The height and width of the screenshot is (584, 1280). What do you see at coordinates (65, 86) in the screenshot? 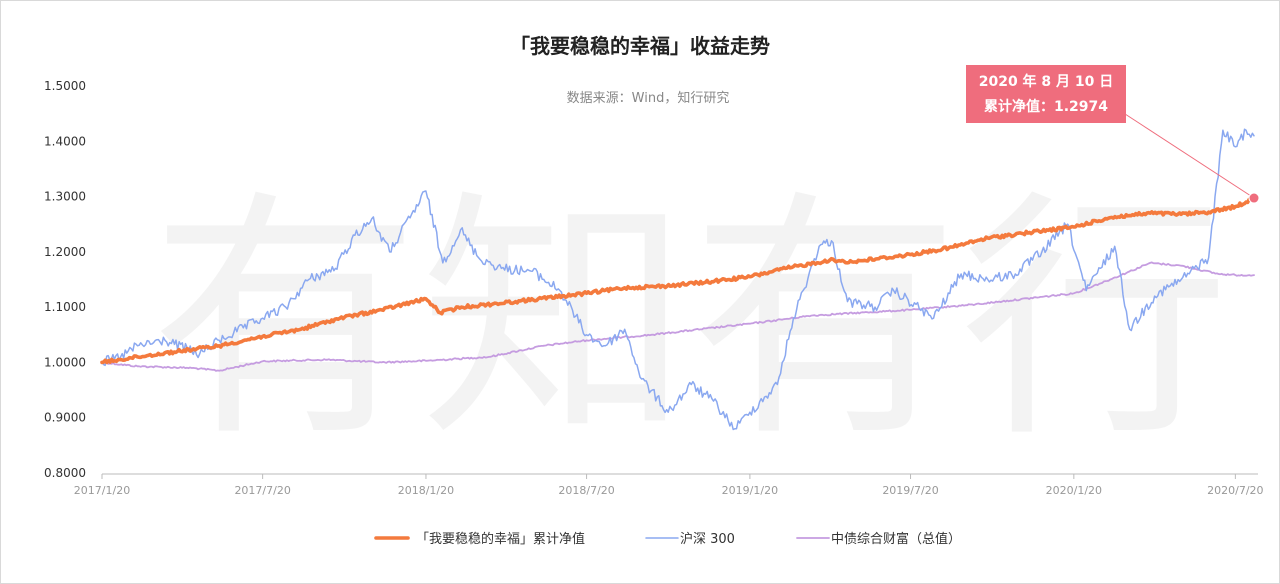
I see `y-tick-label: 1.5000` at bounding box center [65, 86].